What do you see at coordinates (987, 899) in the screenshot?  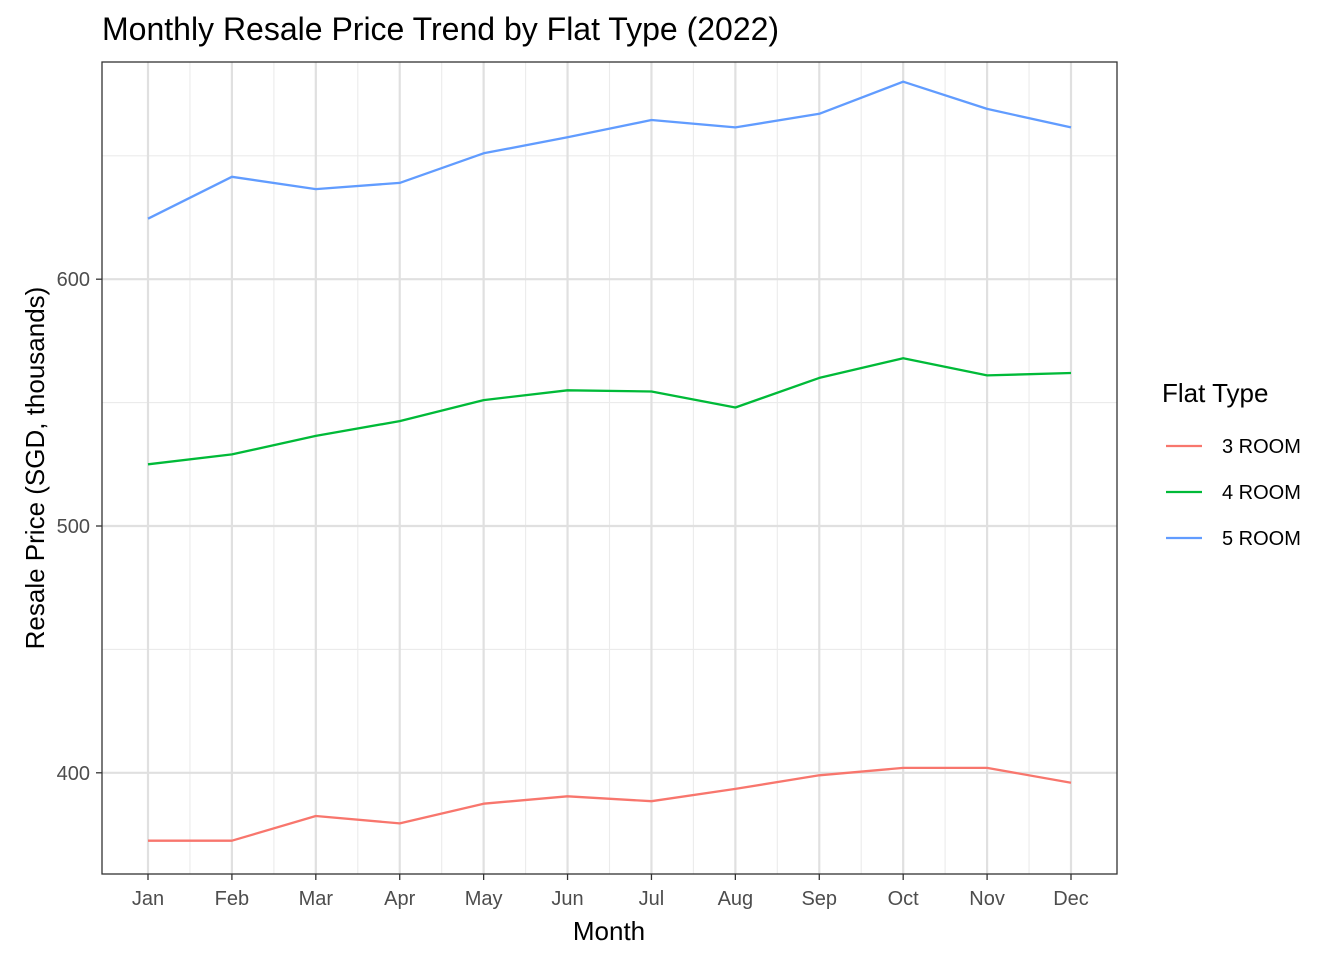 I see `x-tick-label: Nov` at bounding box center [987, 899].